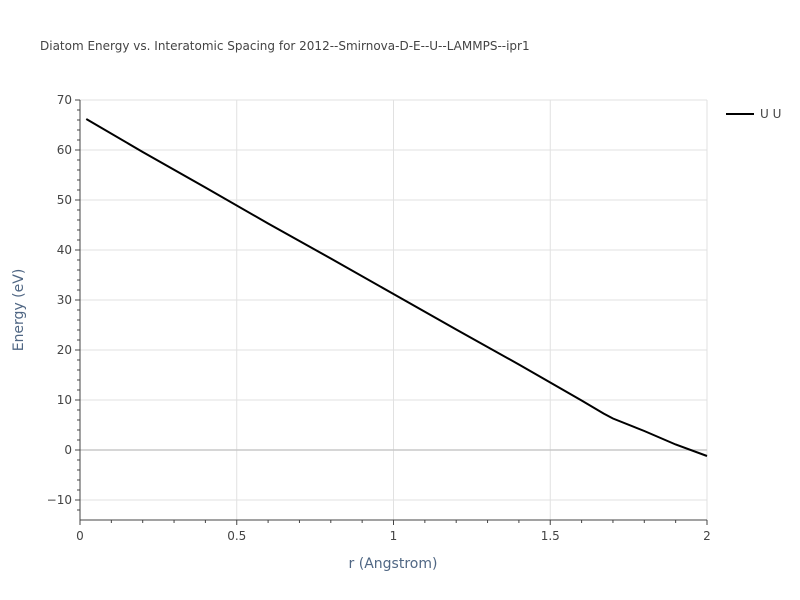  What do you see at coordinates (753, 114) in the screenshot?
I see `legend: U U` at bounding box center [753, 114].